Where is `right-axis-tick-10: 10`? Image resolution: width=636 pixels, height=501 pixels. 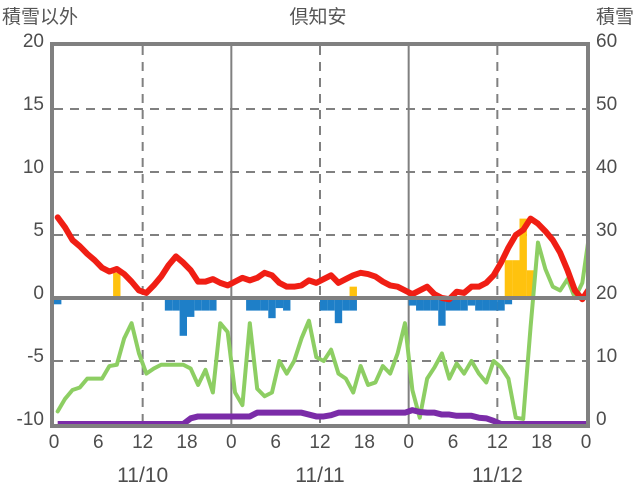
right-axis-tick-10: 10 is located at coordinates (607, 356).